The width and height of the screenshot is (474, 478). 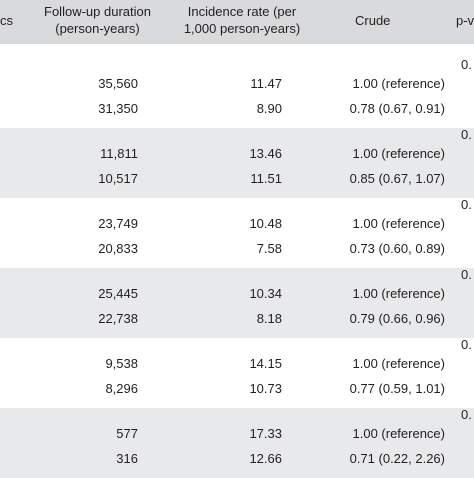 I want to click on crude-cell: 0.73 (0.60, 0.89), so click(x=397, y=248).